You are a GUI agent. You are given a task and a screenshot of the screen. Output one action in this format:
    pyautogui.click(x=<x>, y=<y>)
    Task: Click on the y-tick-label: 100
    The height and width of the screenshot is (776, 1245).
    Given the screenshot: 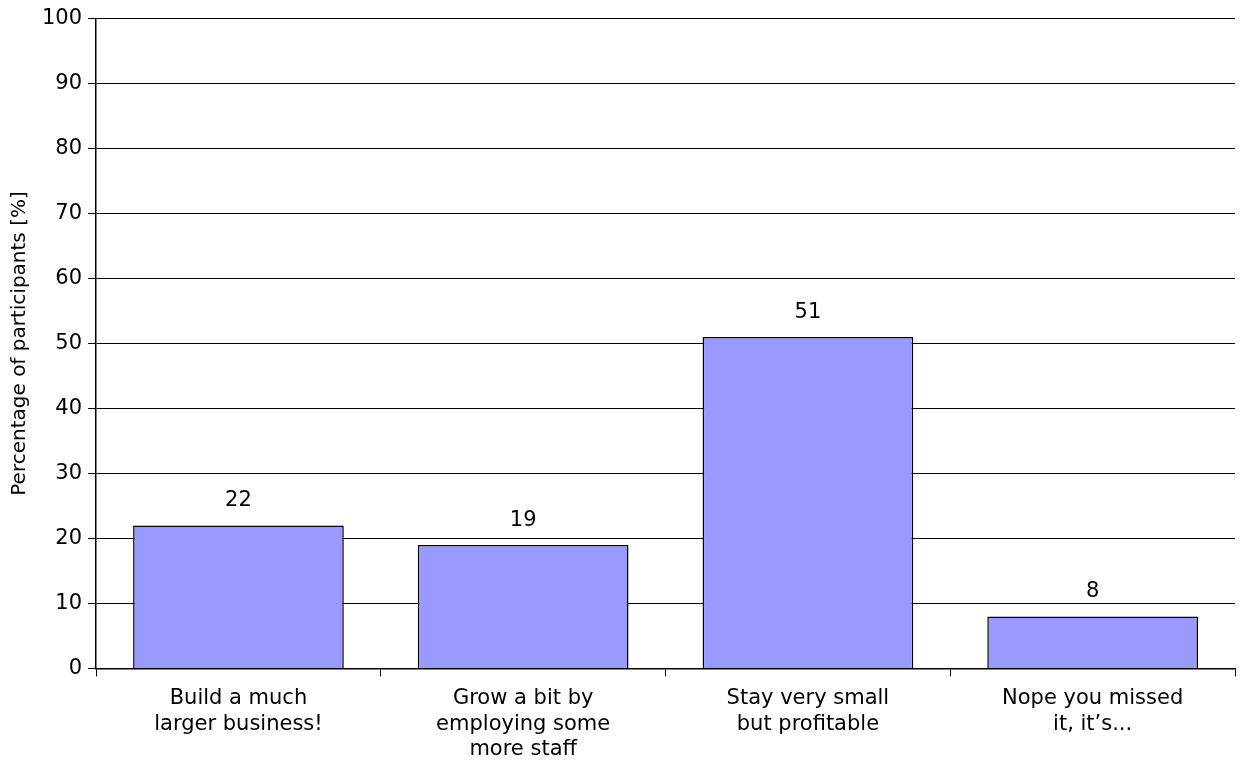 What is the action you would take?
    pyautogui.click(x=62, y=17)
    